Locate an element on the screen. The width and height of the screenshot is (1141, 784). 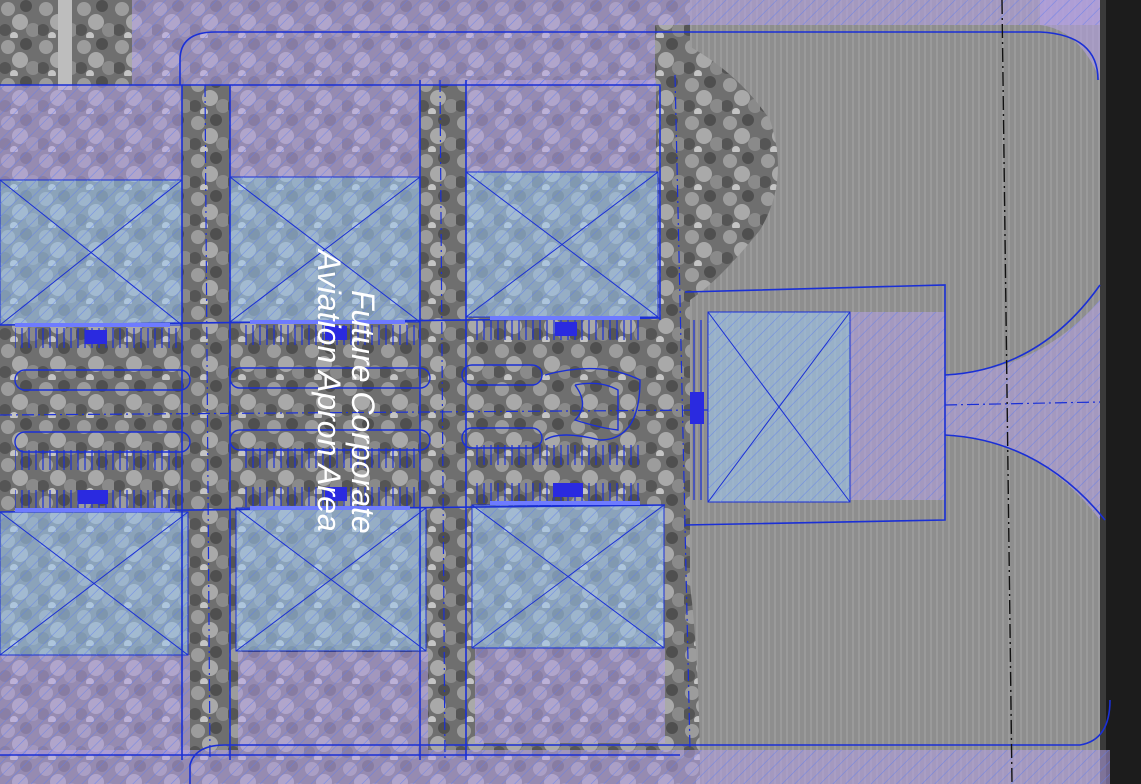
handicap-stalls is located at coordinates (391, 413).